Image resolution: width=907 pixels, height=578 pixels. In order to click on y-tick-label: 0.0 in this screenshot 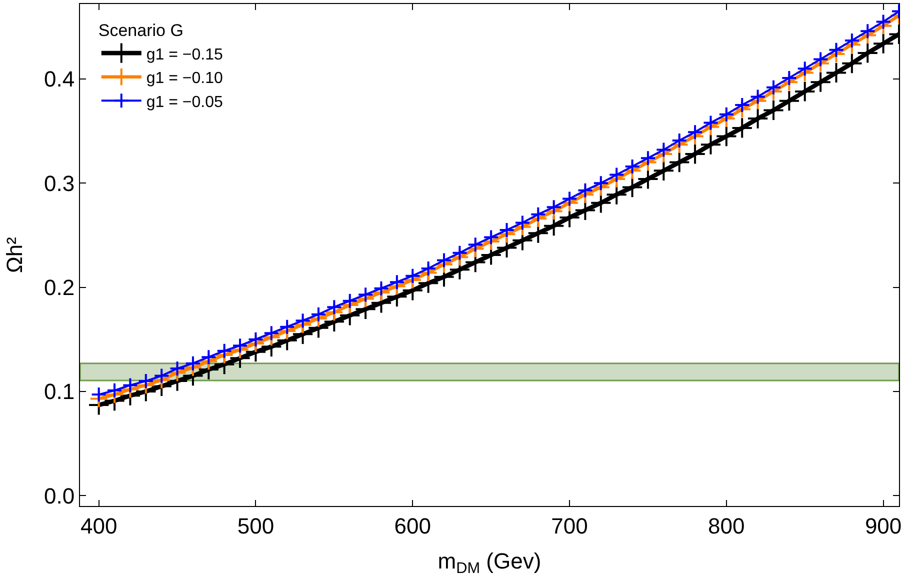, I will do `click(59, 495)`.